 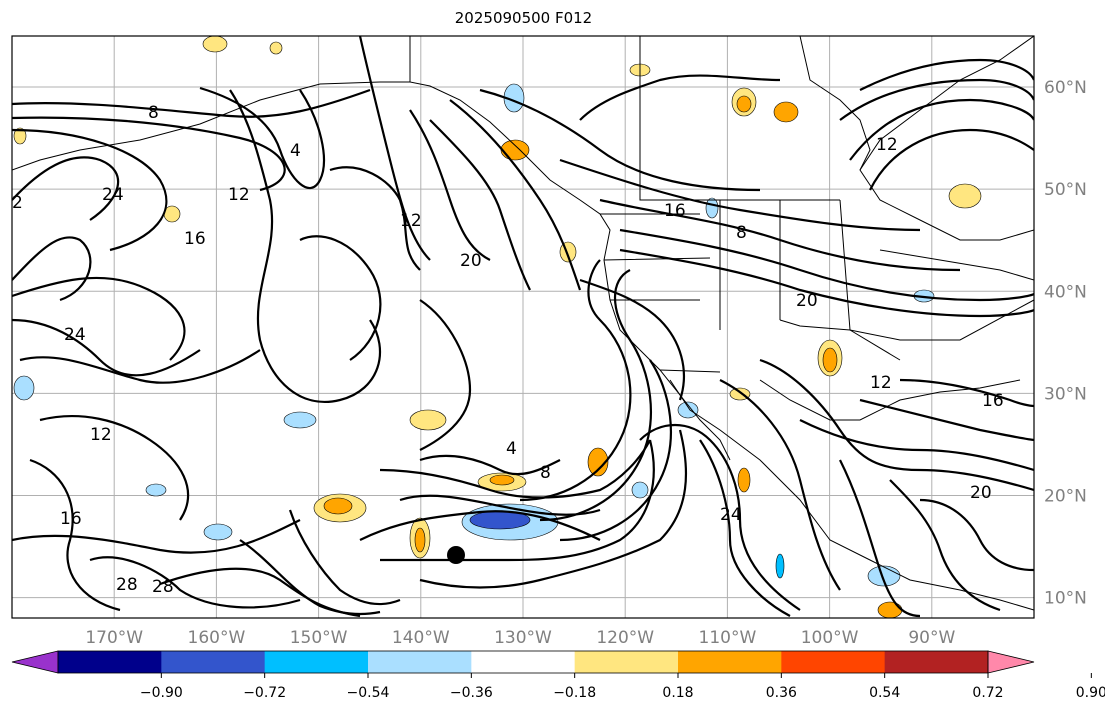 What do you see at coordinates (1065, 496) in the screenshot?
I see `latitude-tick-label: 20°N` at bounding box center [1065, 496].